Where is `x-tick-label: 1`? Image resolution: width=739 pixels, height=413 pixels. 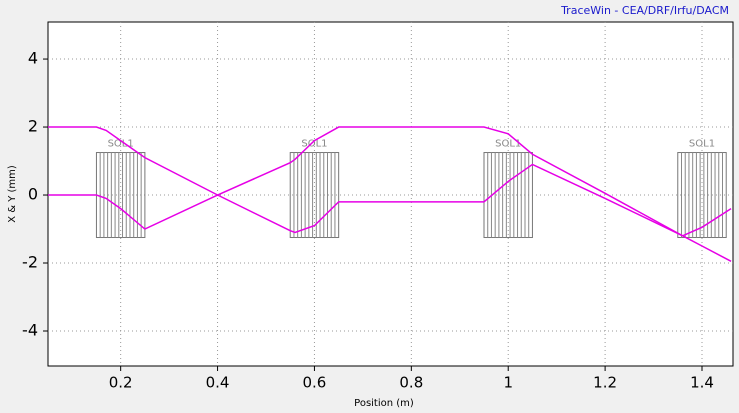 x-tick-label: 1 is located at coordinates (508, 383).